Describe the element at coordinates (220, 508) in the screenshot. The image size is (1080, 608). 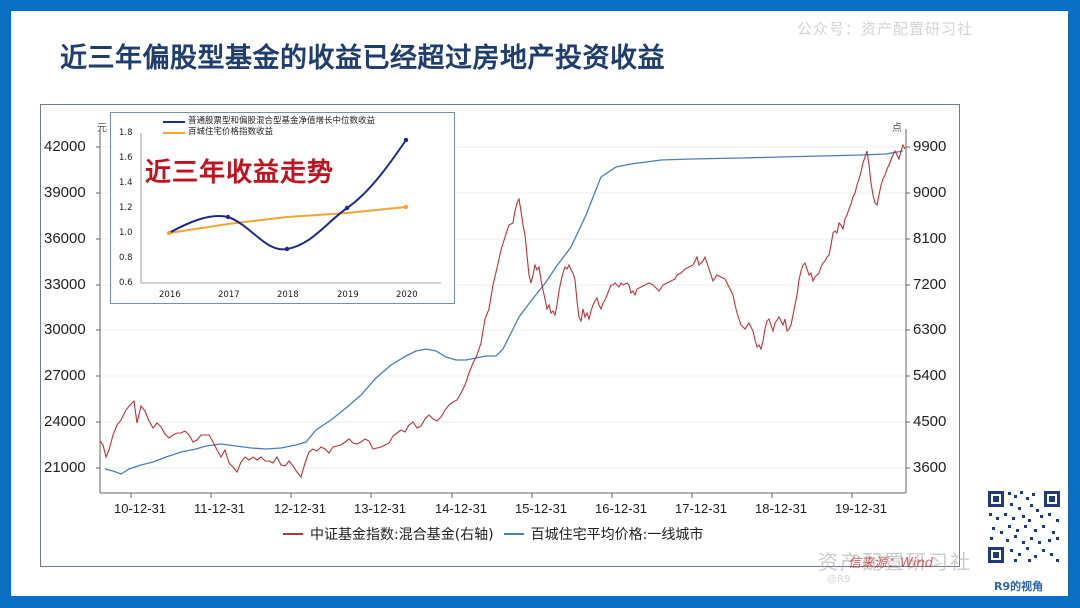
I see `x-tick: 11-12-31` at that location.